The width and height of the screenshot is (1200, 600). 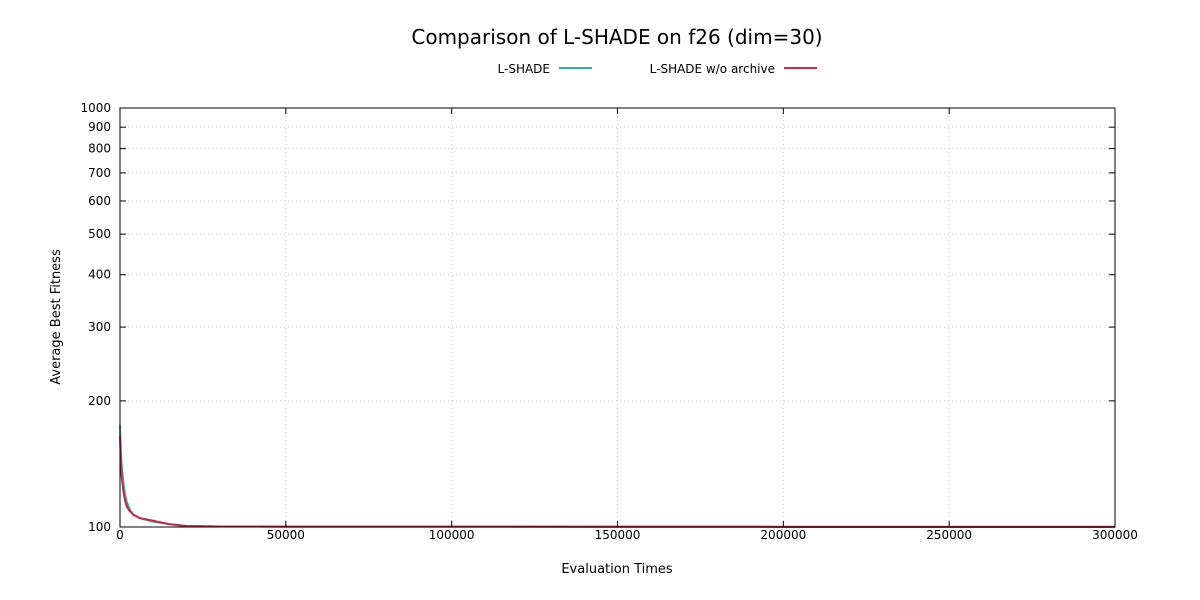 What do you see at coordinates (617, 569) in the screenshot?
I see `x-axis-label: Evaluation Times` at bounding box center [617, 569].